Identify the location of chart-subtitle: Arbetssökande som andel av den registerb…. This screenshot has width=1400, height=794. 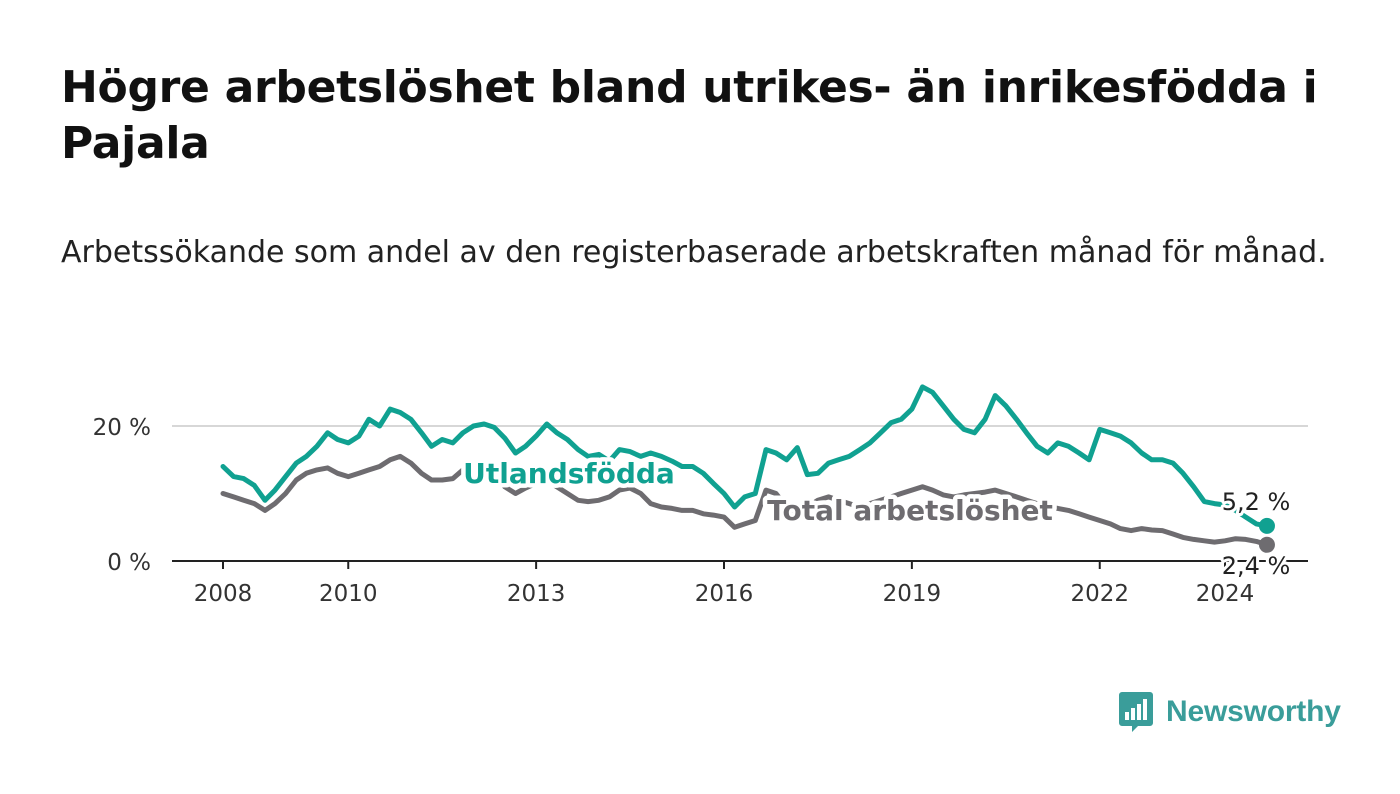
(694, 252).